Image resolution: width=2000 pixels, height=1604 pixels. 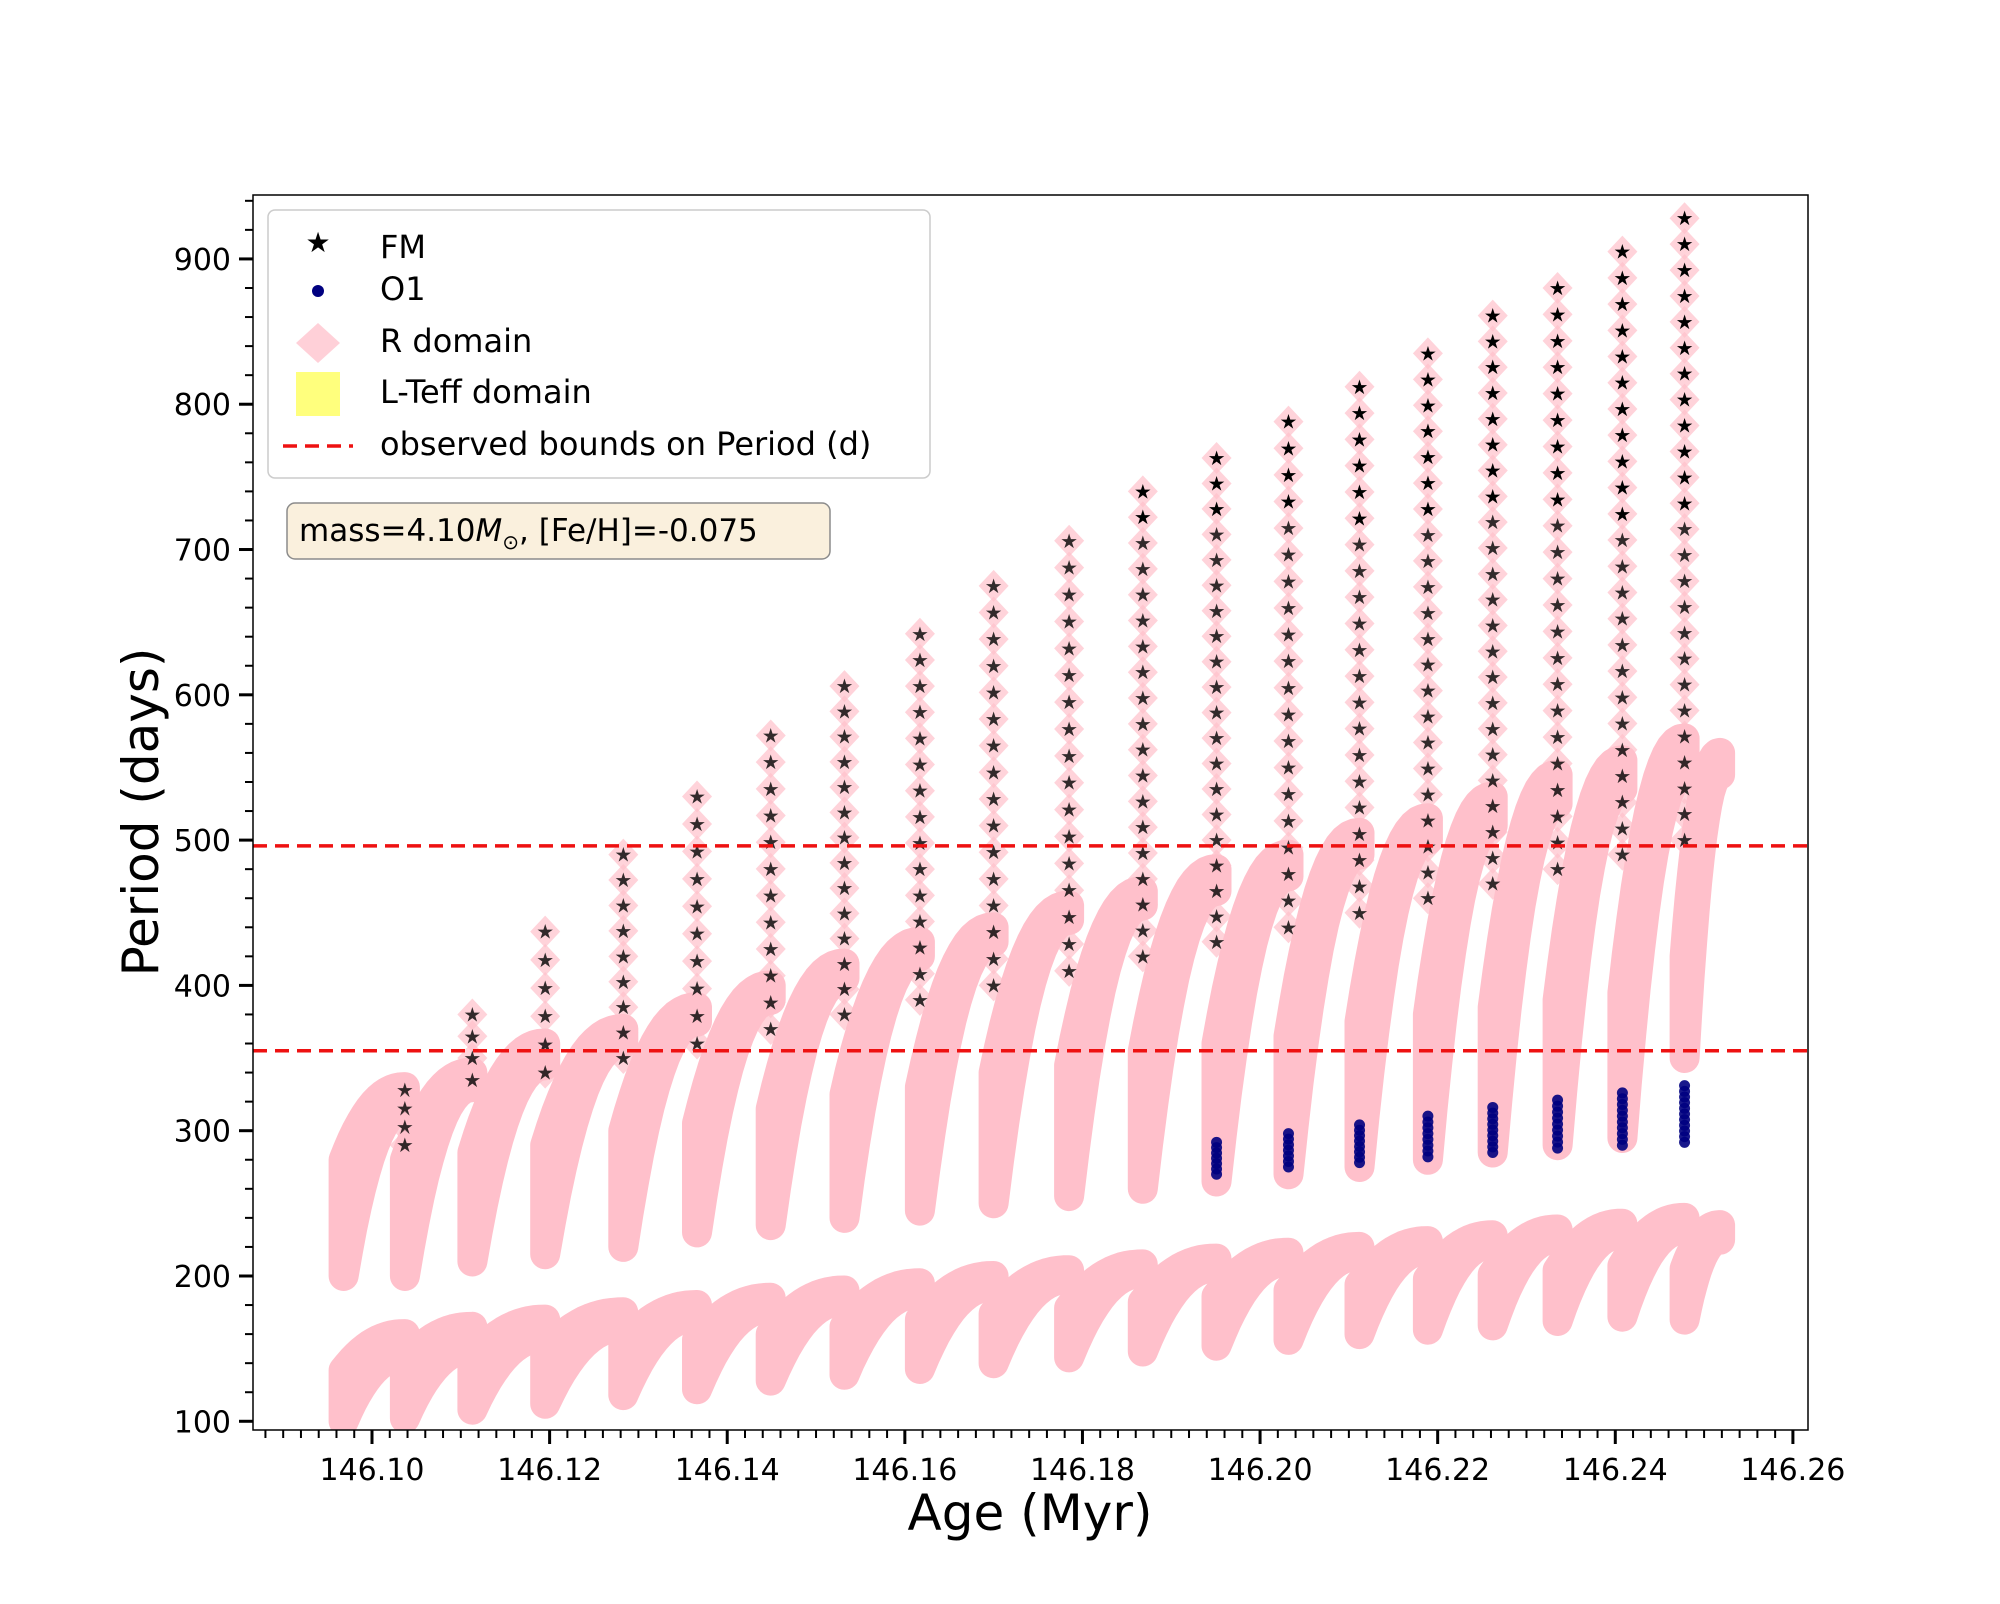 What do you see at coordinates (528, 533) in the screenshot?
I see `annotation-text: mass=4.10M⊙, [Fe/H]=-0.075` at bounding box center [528, 533].